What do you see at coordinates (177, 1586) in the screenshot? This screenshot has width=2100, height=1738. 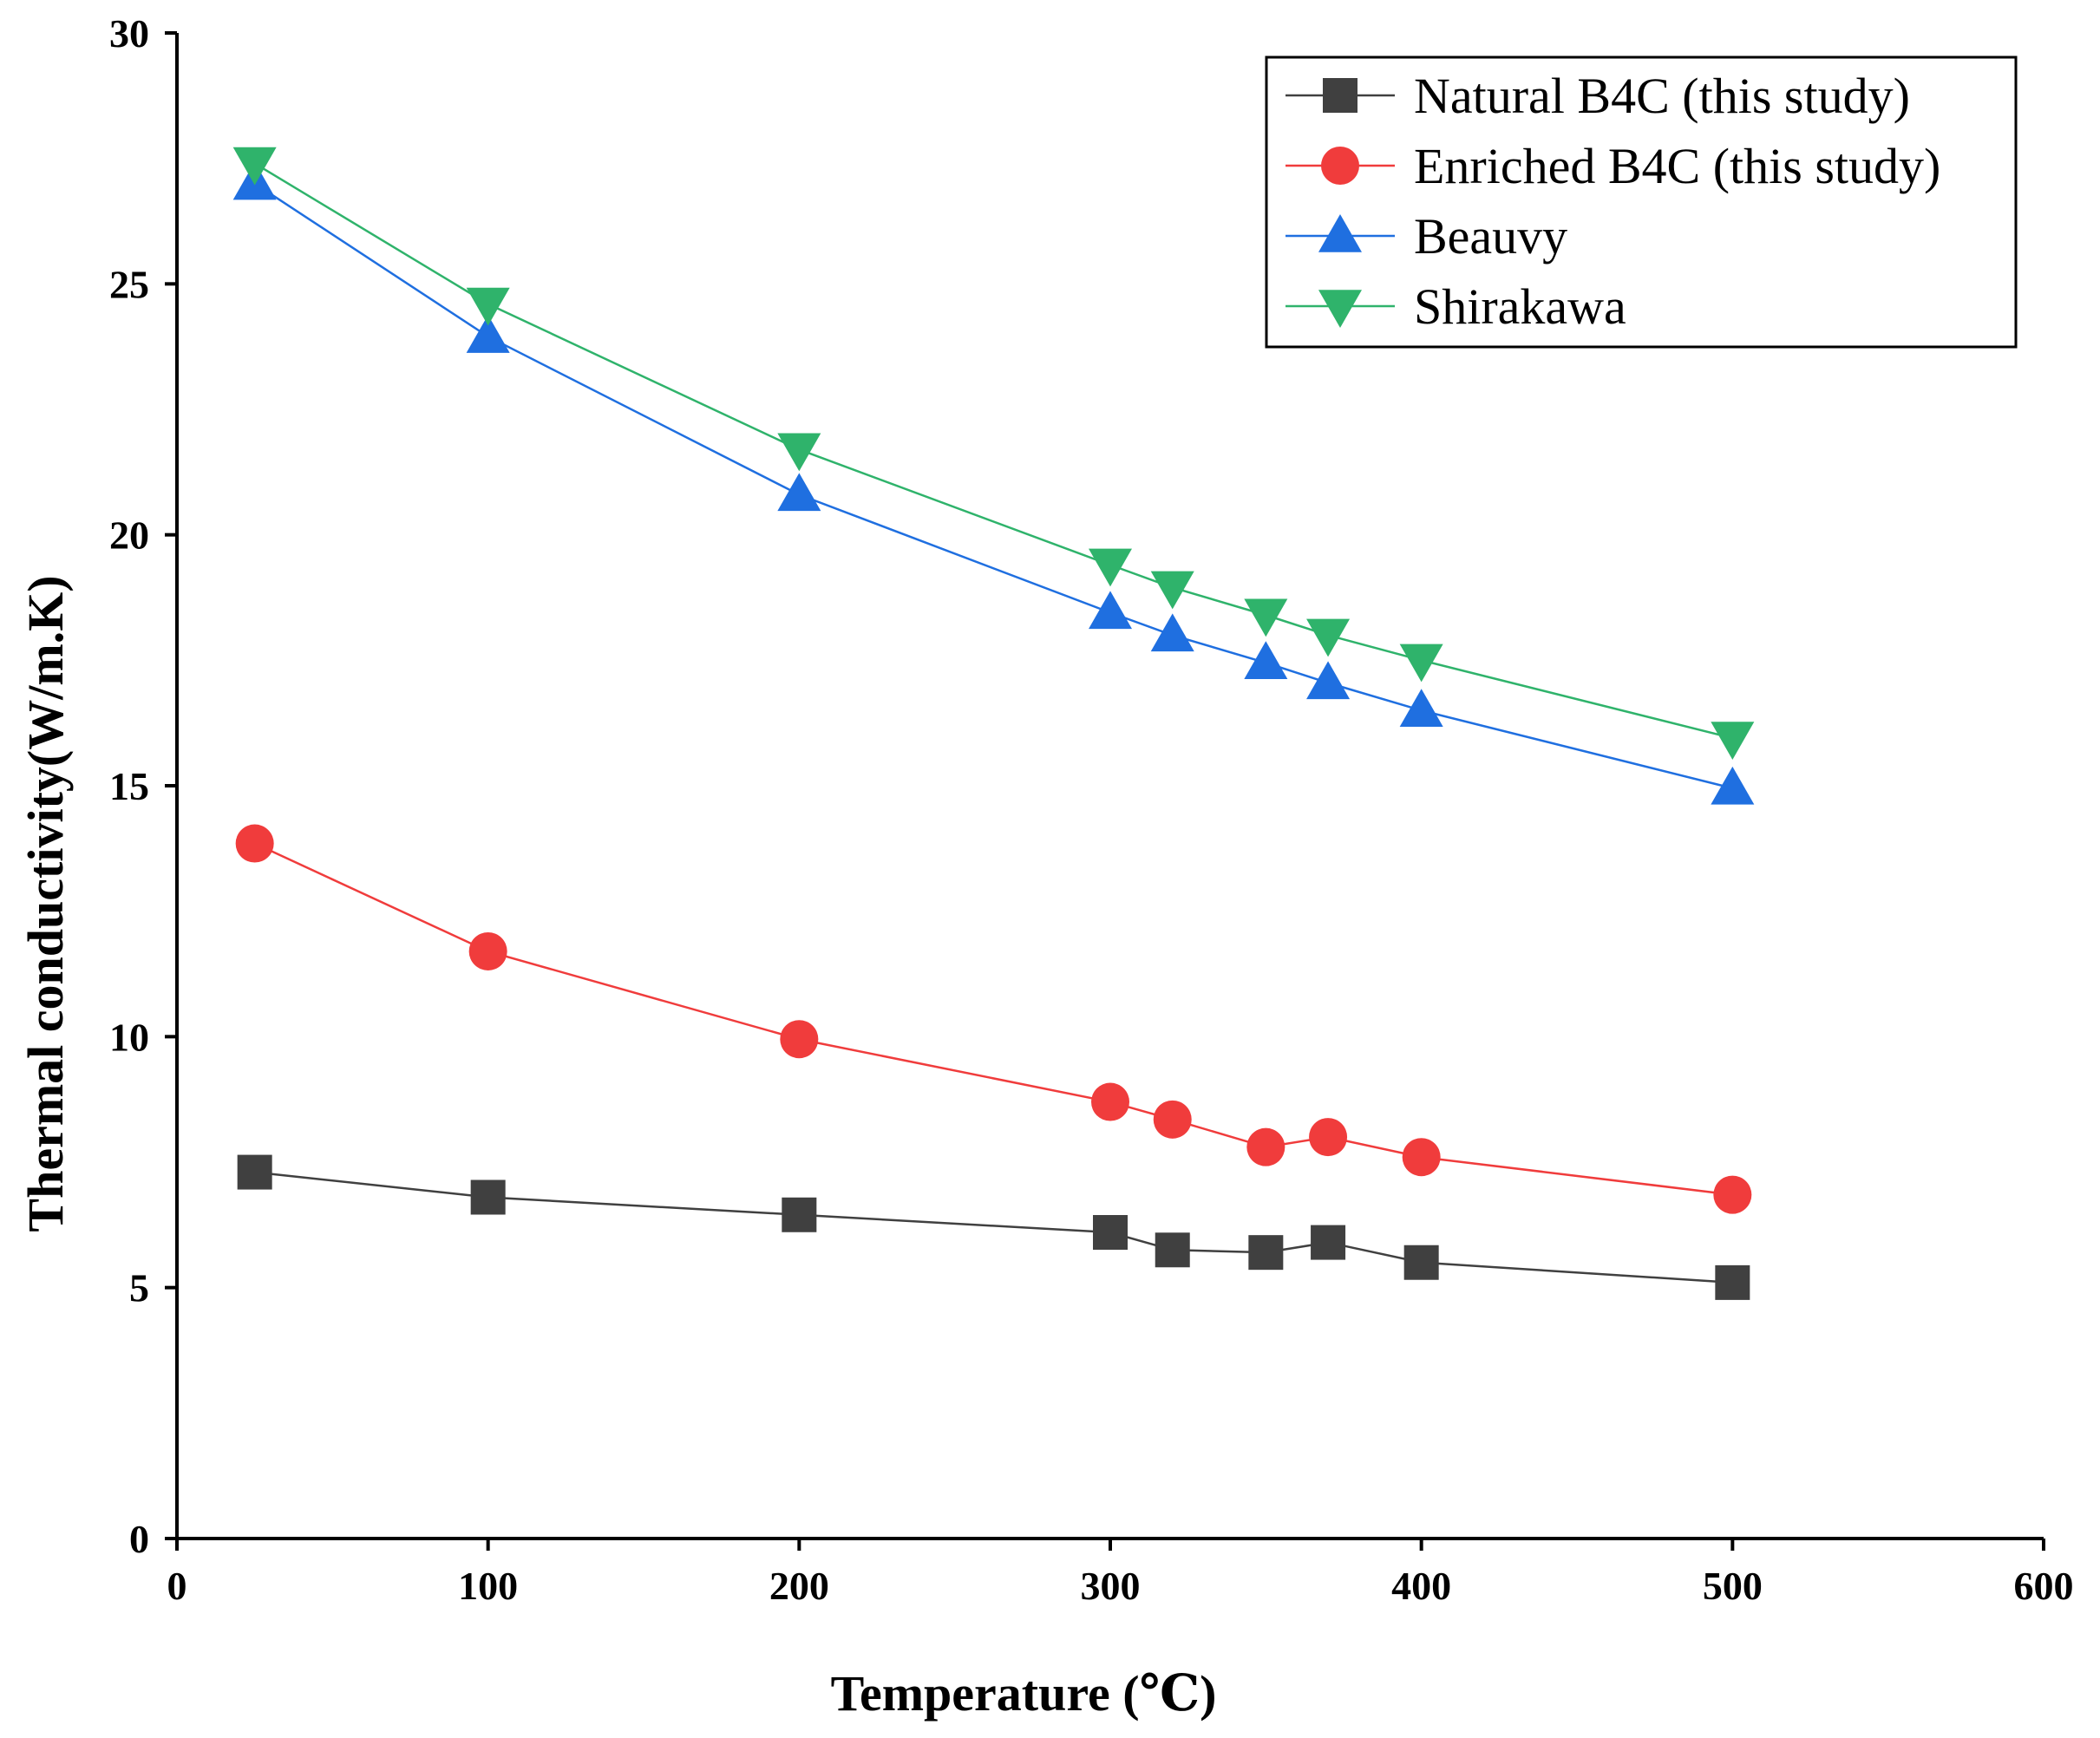 I see `x-tick-label: 0` at bounding box center [177, 1586].